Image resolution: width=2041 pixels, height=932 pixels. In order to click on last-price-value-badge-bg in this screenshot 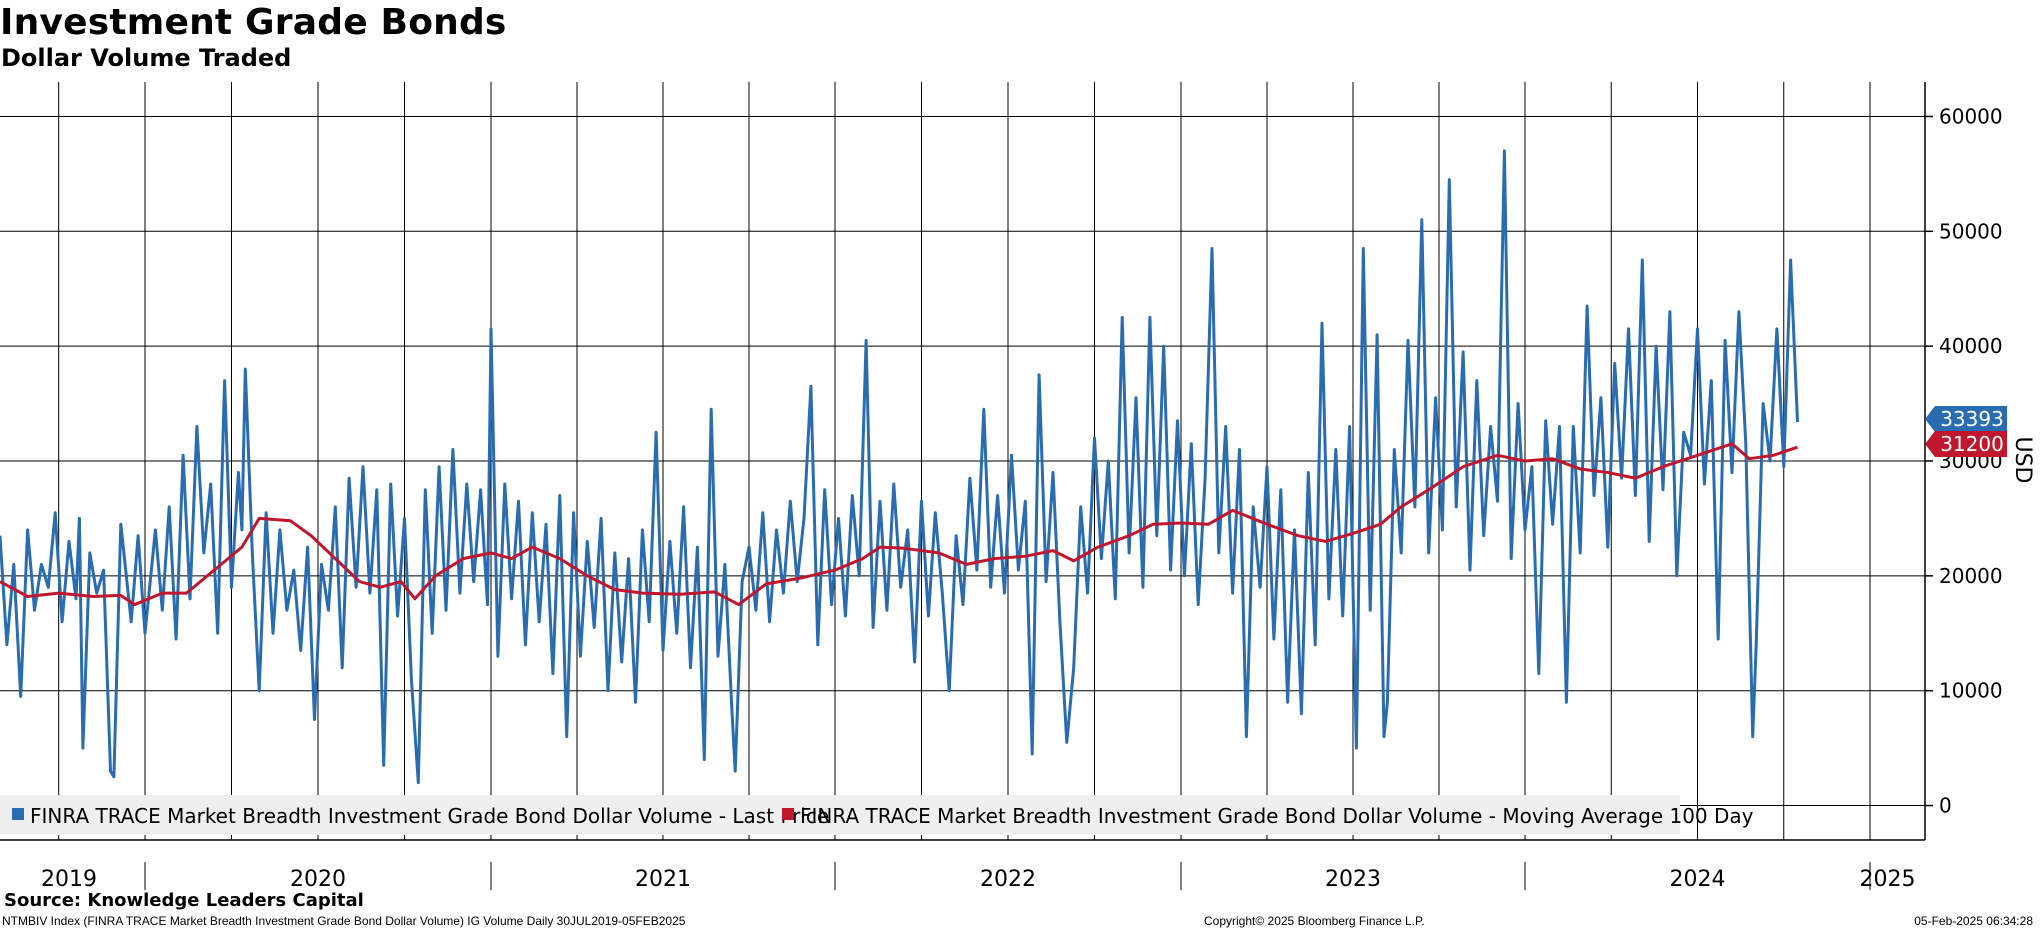, I will do `click(1966, 419)`.